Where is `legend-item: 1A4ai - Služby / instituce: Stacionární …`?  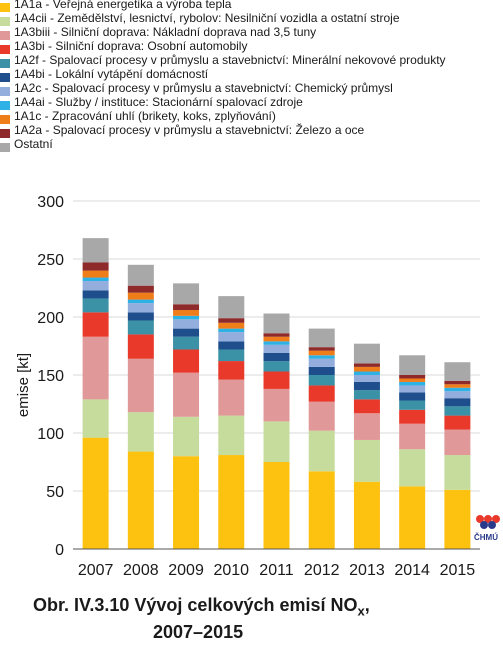 legend-item: 1A4ai - Služby / instituce: Stacionární … is located at coordinates (251, 103).